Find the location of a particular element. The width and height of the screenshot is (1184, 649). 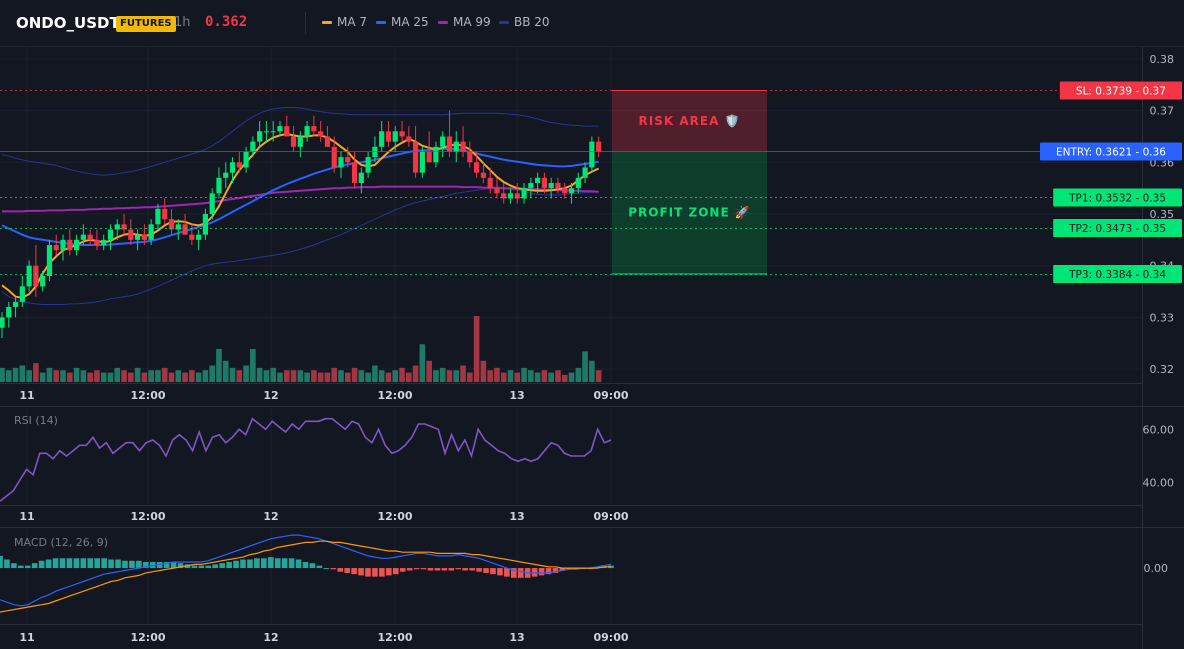

profit-zone is located at coordinates (689, 212).